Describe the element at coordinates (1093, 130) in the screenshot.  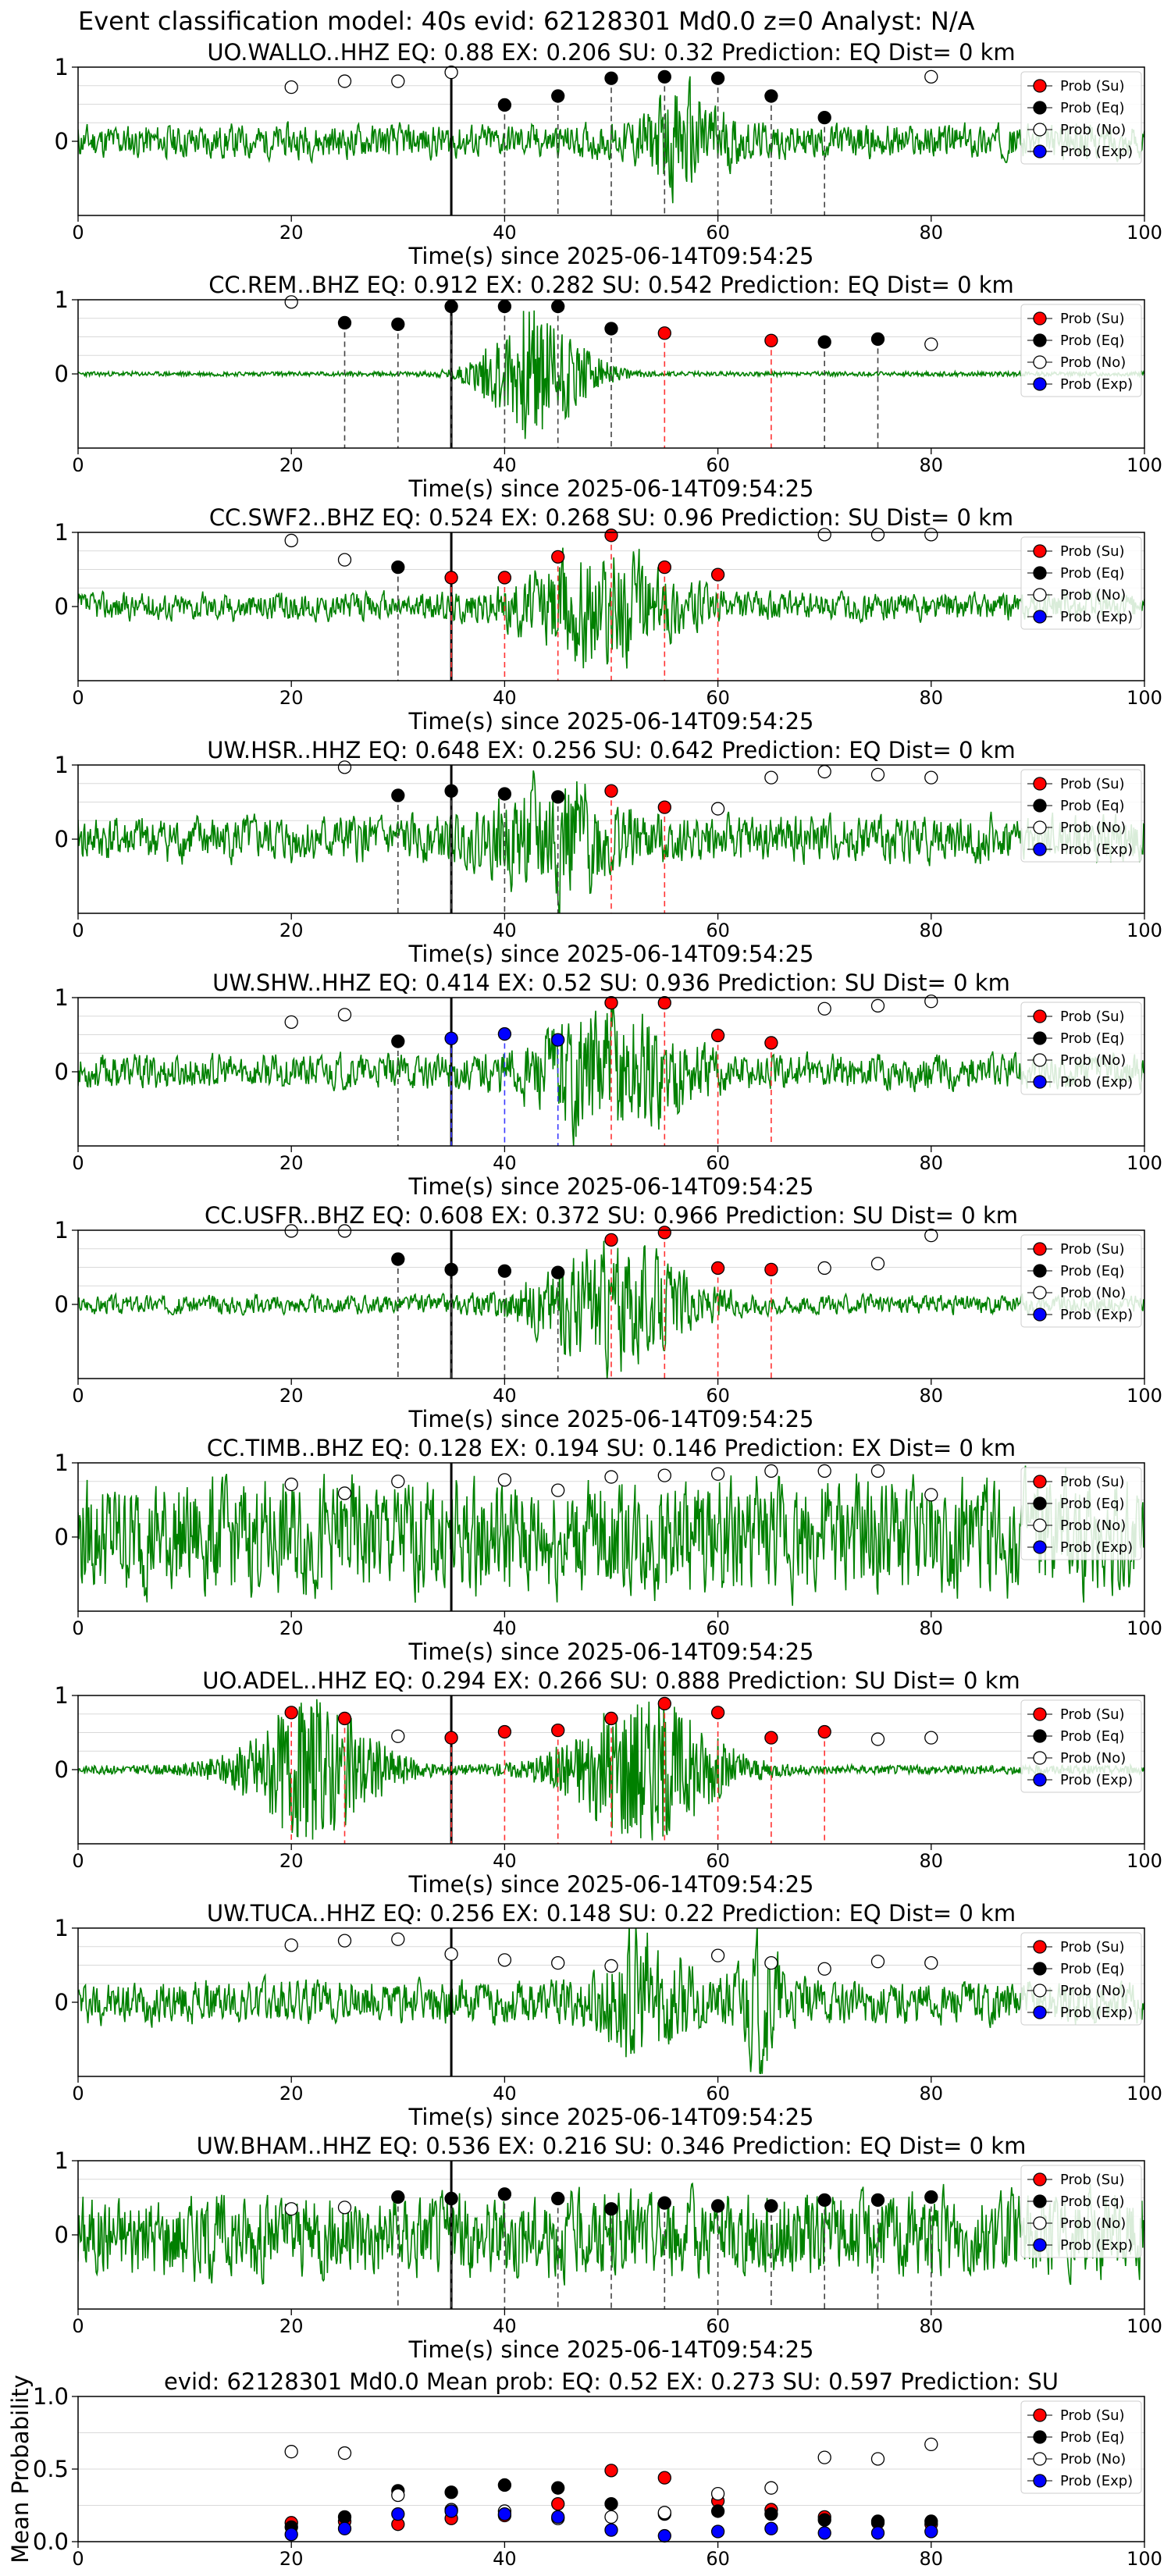
I see `legend-label: Prob (No)` at that location.